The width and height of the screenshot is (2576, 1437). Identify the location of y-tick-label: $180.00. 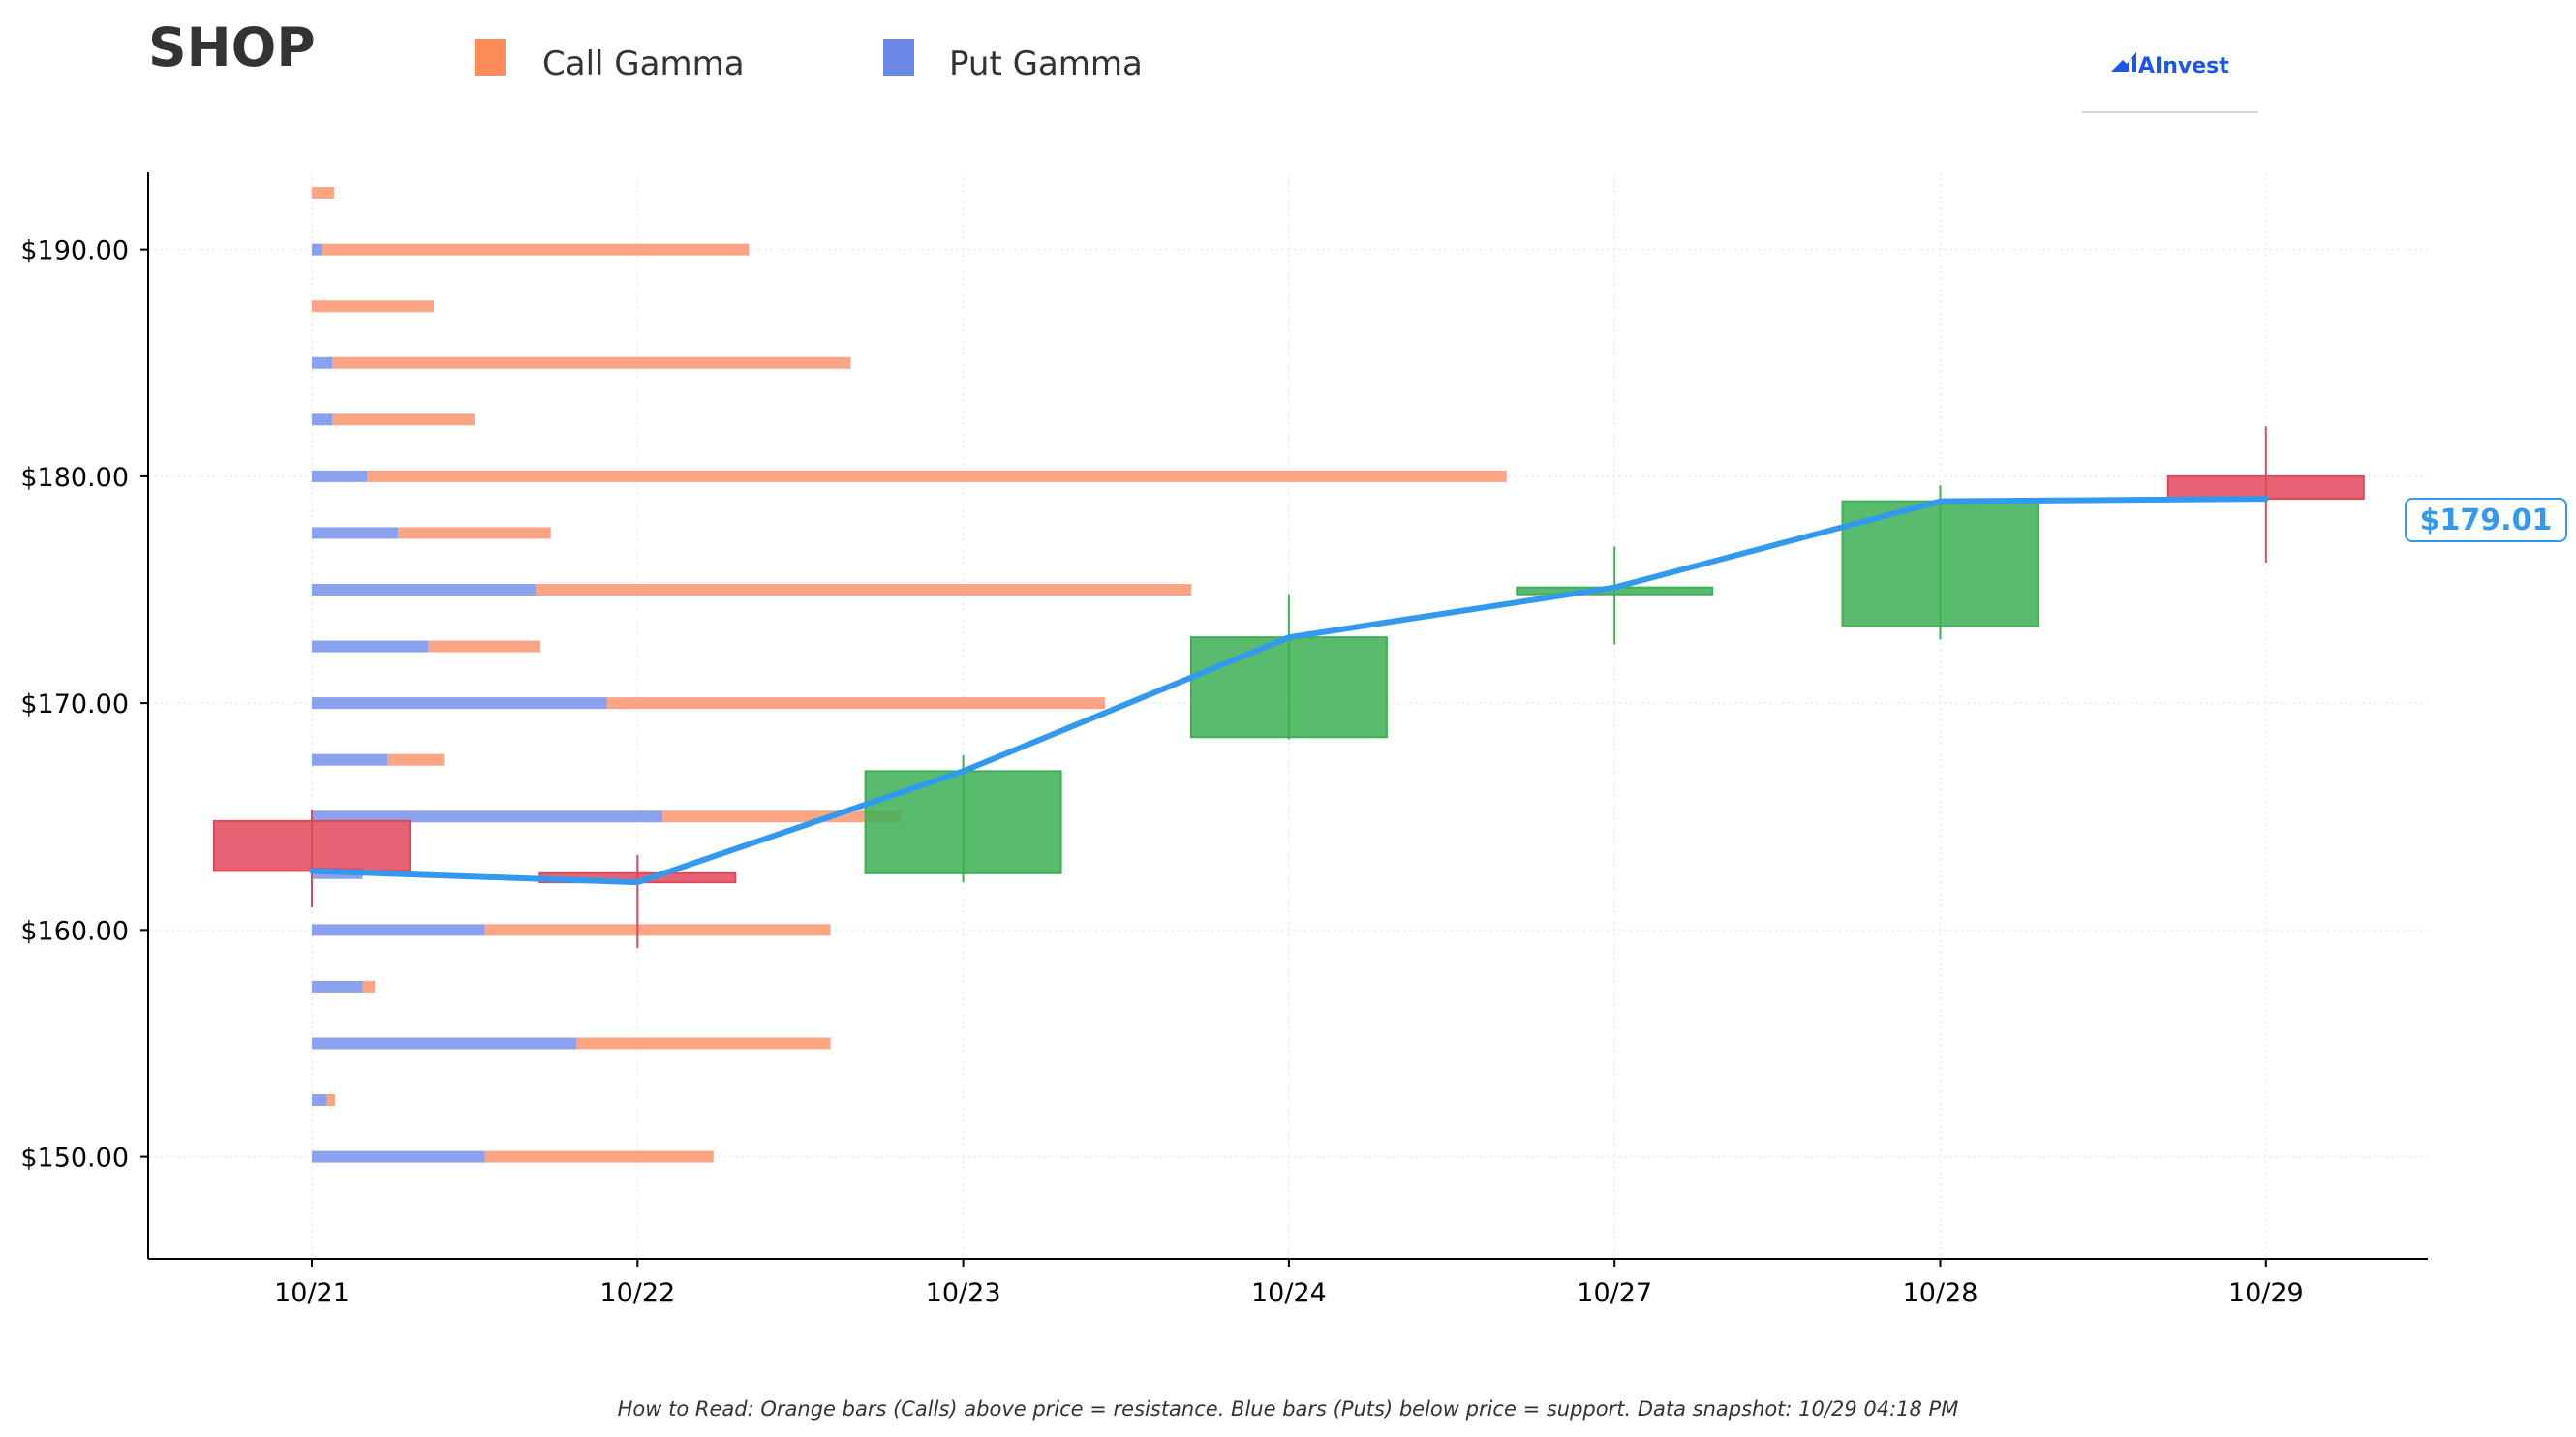
(74, 478).